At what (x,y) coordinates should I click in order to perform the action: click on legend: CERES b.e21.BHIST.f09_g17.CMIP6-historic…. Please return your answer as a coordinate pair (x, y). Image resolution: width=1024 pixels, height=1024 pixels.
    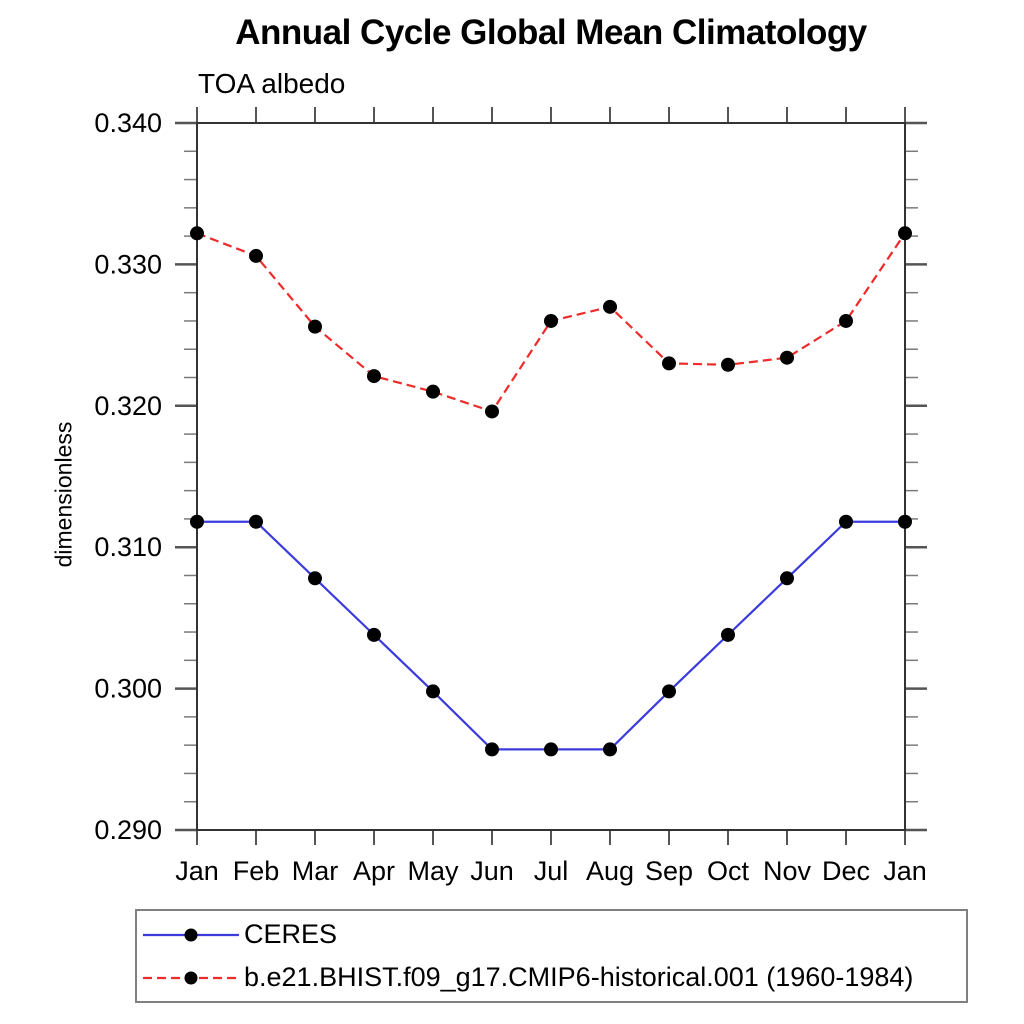
    Looking at the image, I should click on (551, 956).